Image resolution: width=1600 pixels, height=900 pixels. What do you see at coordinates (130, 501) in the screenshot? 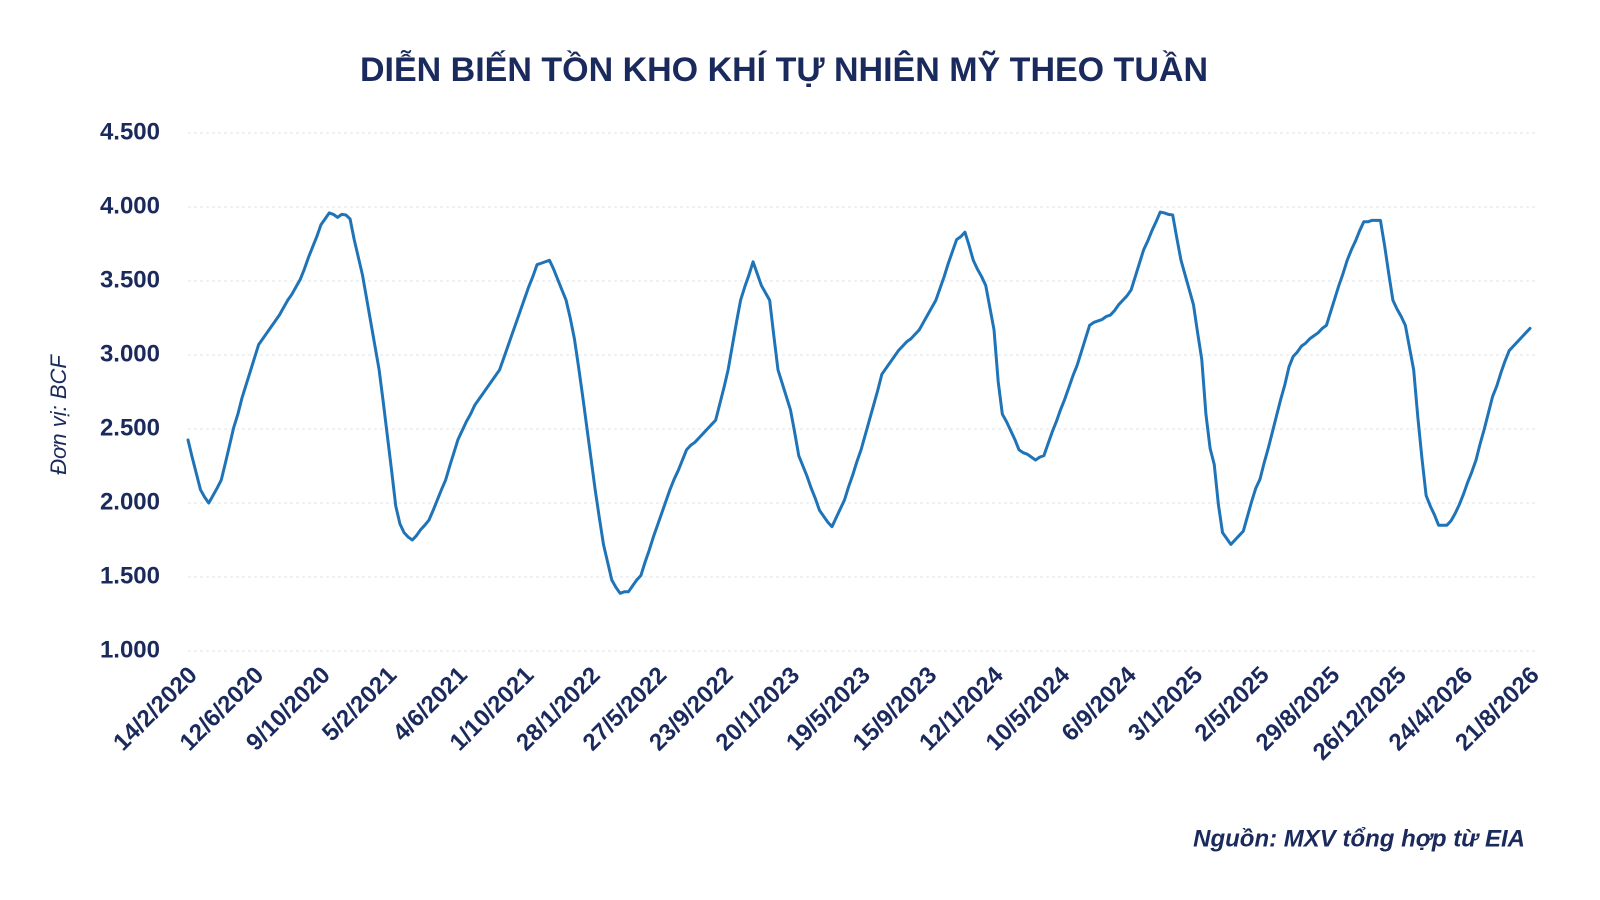
I see `y-tick-label: 2.000` at bounding box center [130, 501].